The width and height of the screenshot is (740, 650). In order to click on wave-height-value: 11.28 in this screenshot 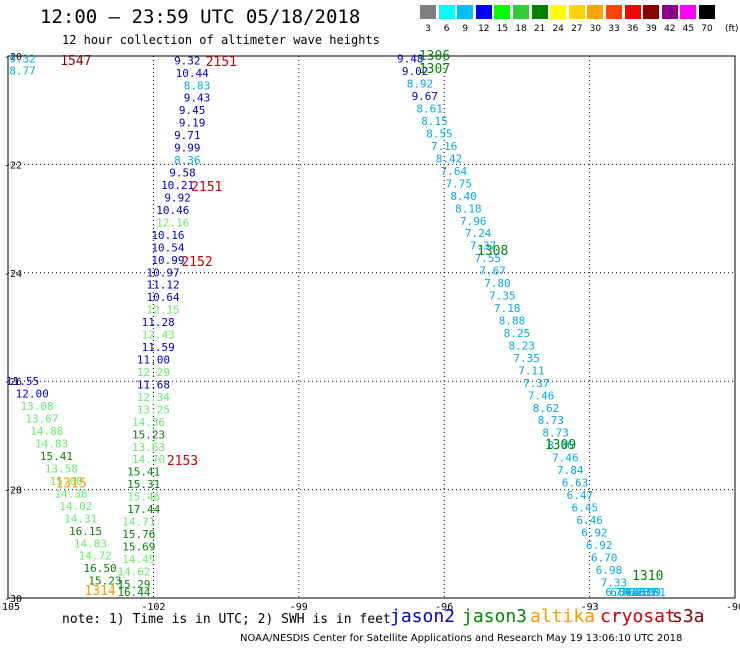, I will do `click(158, 322)`.